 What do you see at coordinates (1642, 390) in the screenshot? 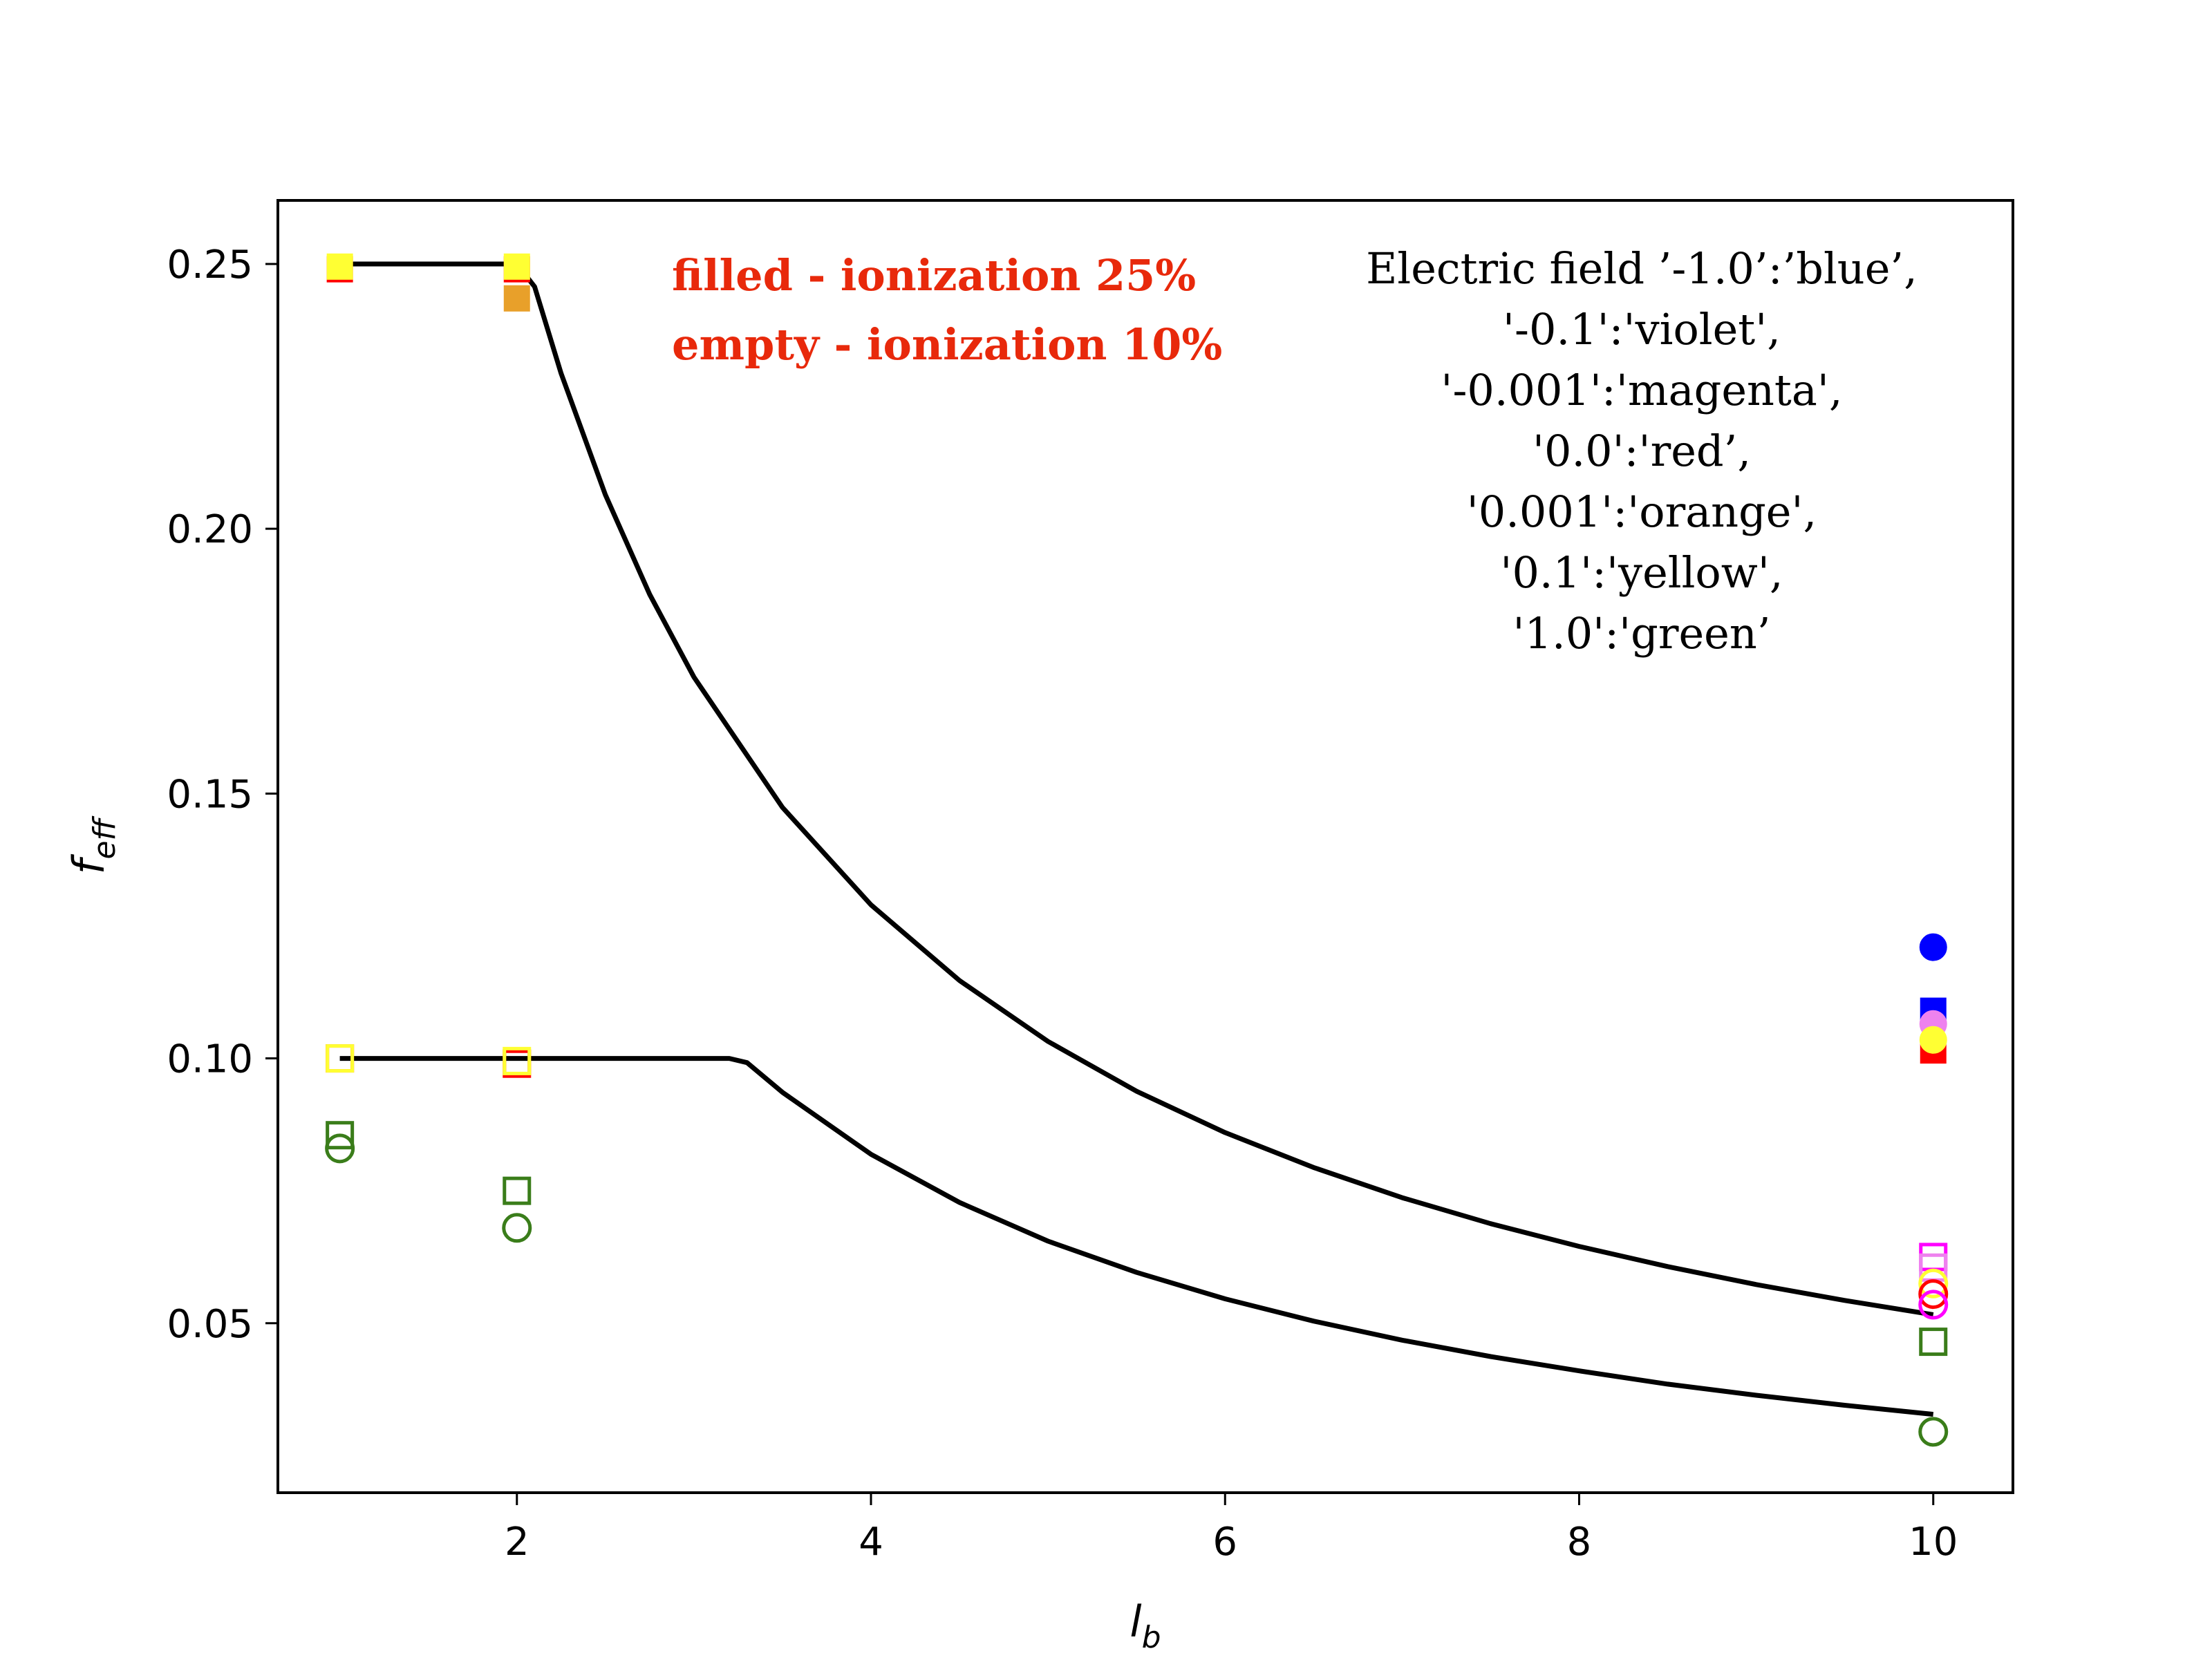
I see `legend-note-line-3: '-0.001':'magenta',` at bounding box center [1642, 390].